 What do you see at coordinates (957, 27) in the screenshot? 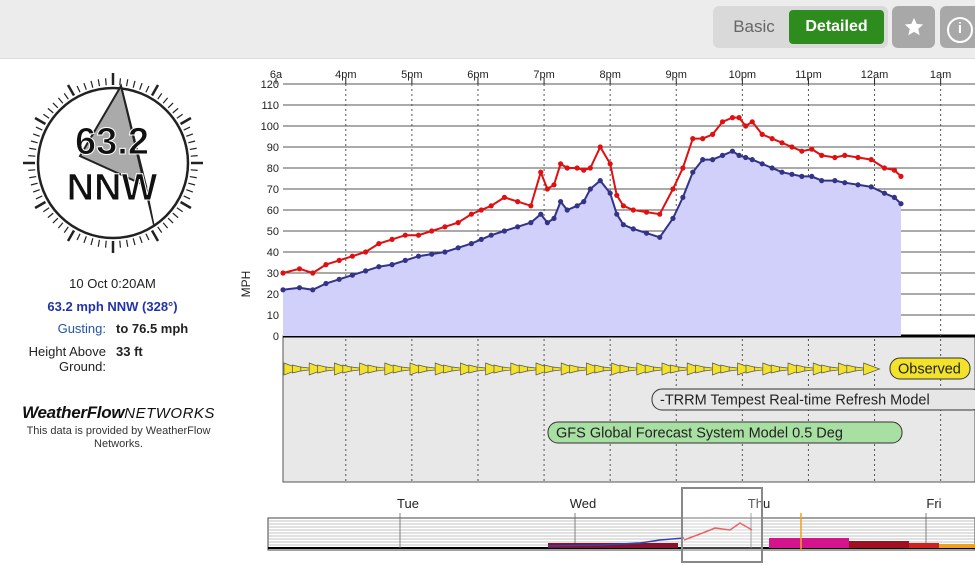
I see `info-button: i` at bounding box center [957, 27].